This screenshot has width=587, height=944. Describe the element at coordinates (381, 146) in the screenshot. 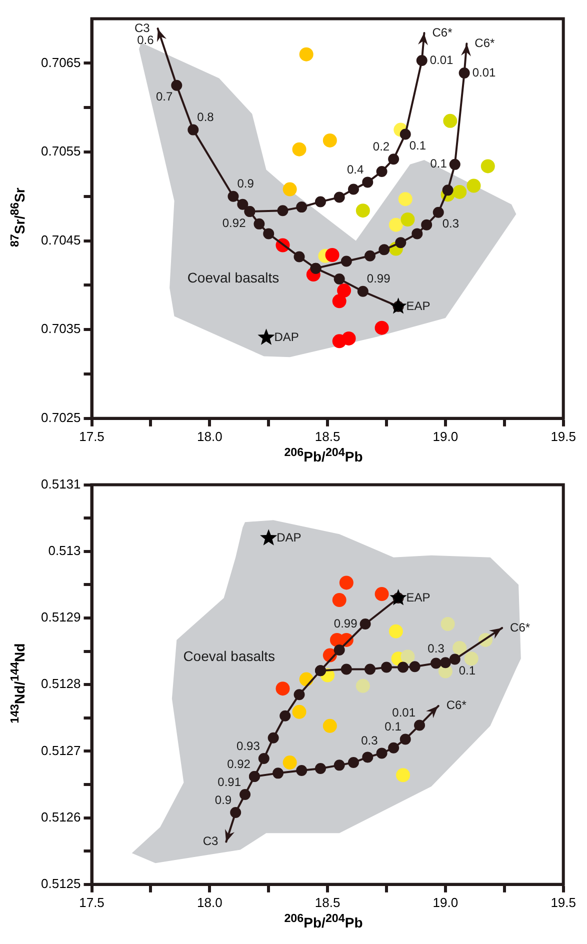

I see `annotation: 0.2` at that location.